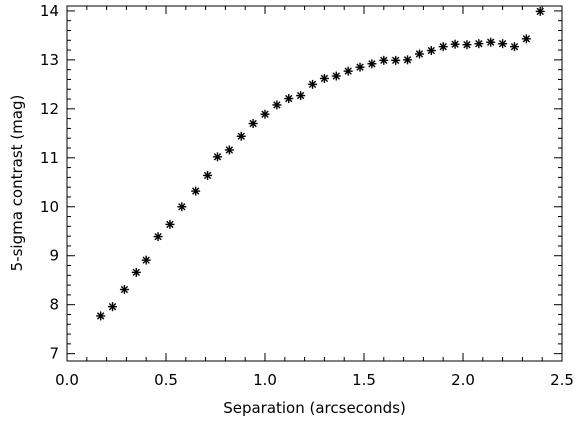  What do you see at coordinates (463, 380) in the screenshot?
I see `x-tick-label: 2.0` at bounding box center [463, 380].